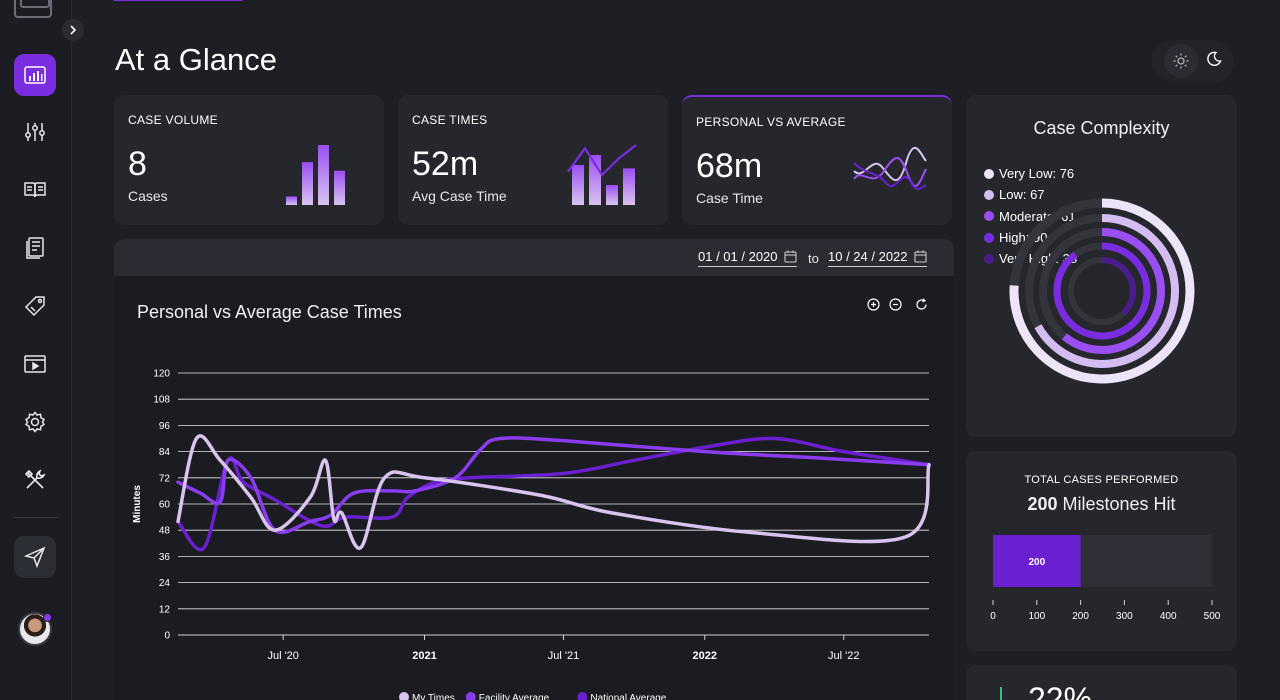 The width and height of the screenshot is (1280, 700). Describe the element at coordinates (993, 616) in the screenshot. I see `x-tick-label: 0` at that location.